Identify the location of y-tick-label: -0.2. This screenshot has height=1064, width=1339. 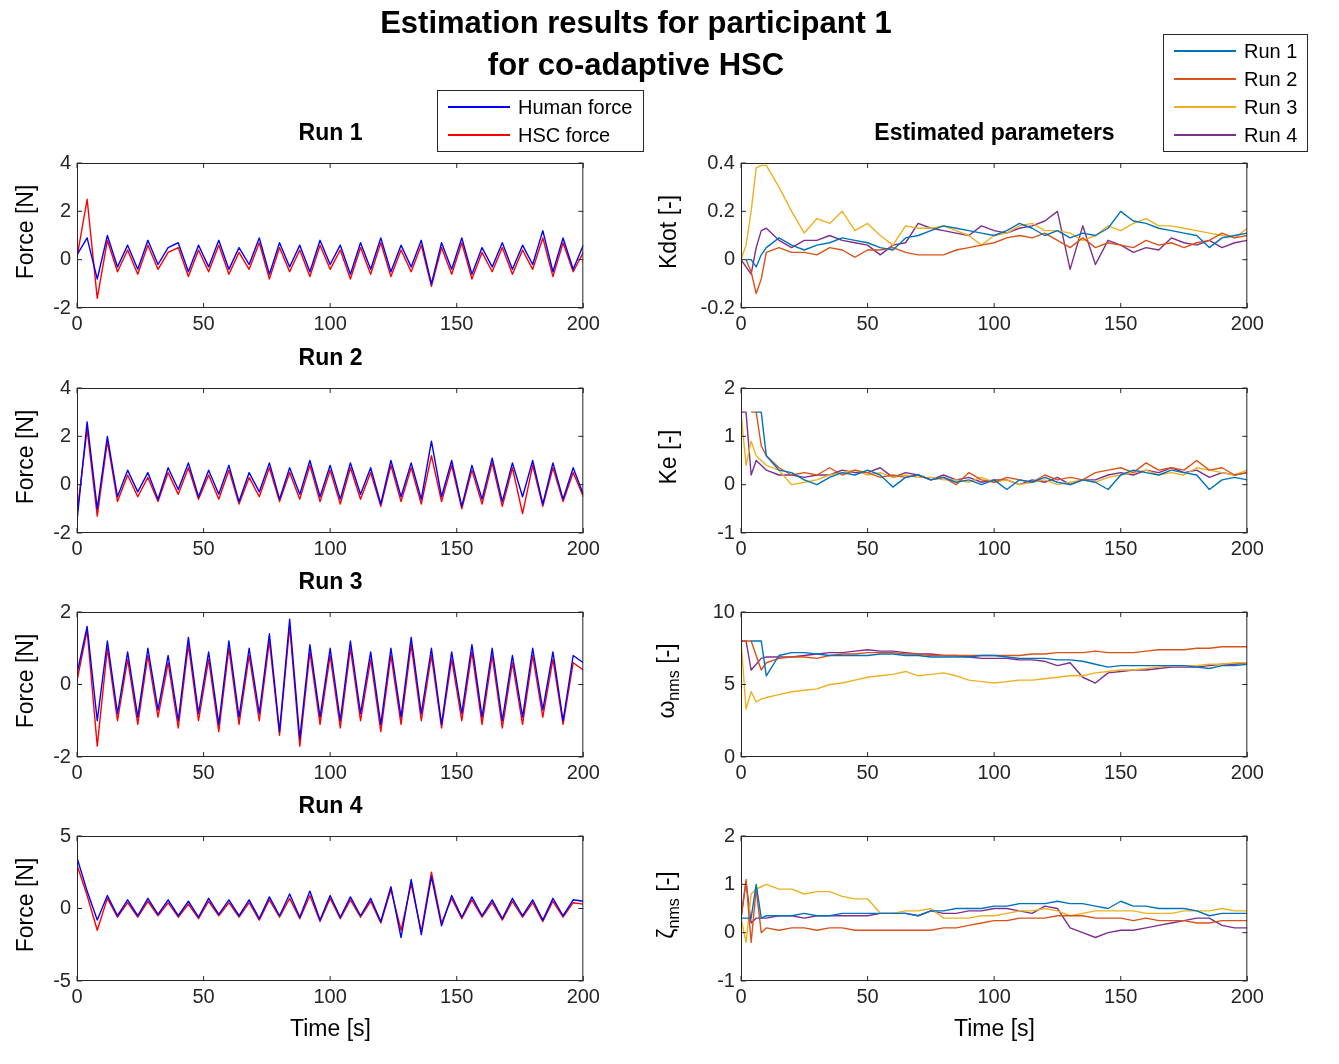
(717, 306).